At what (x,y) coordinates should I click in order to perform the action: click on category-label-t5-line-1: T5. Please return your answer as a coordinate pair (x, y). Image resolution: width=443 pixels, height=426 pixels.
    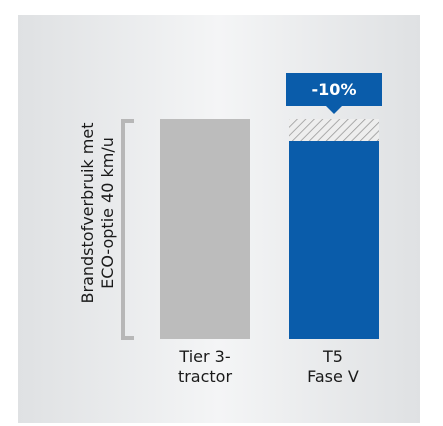
    Looking at the image, I should click on (333, 356).